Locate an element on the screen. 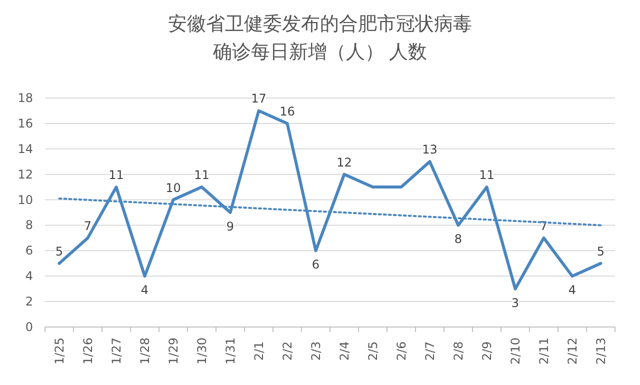 The height and width of the screenshot is (385, 640). y-tick-label: 6 is located at coordinates (29, 251).